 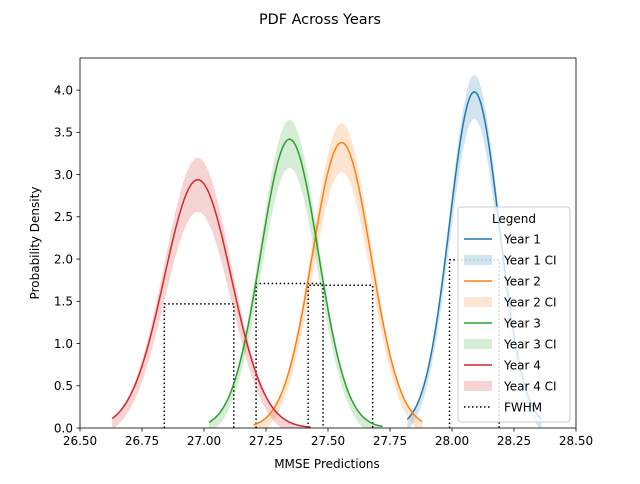 What do you see at coordinates (289, 355) in the screenshot?
I see `year-3-fwhm` at bounding box center [289, 355].